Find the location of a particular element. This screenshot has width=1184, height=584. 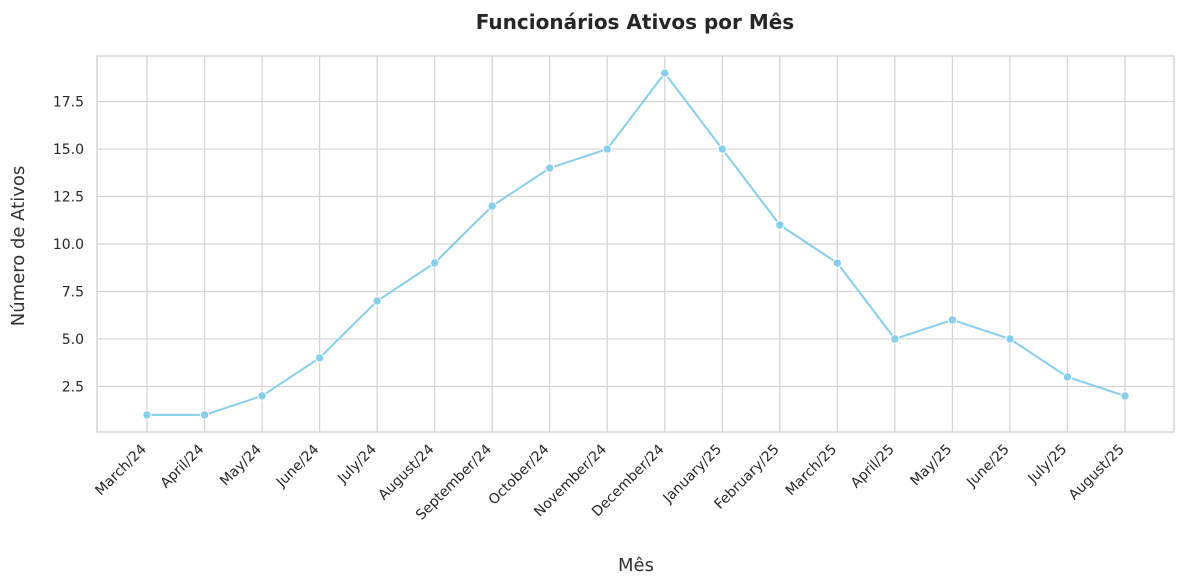

x-tick-label: April/24 is located at coordinates (182, 466).